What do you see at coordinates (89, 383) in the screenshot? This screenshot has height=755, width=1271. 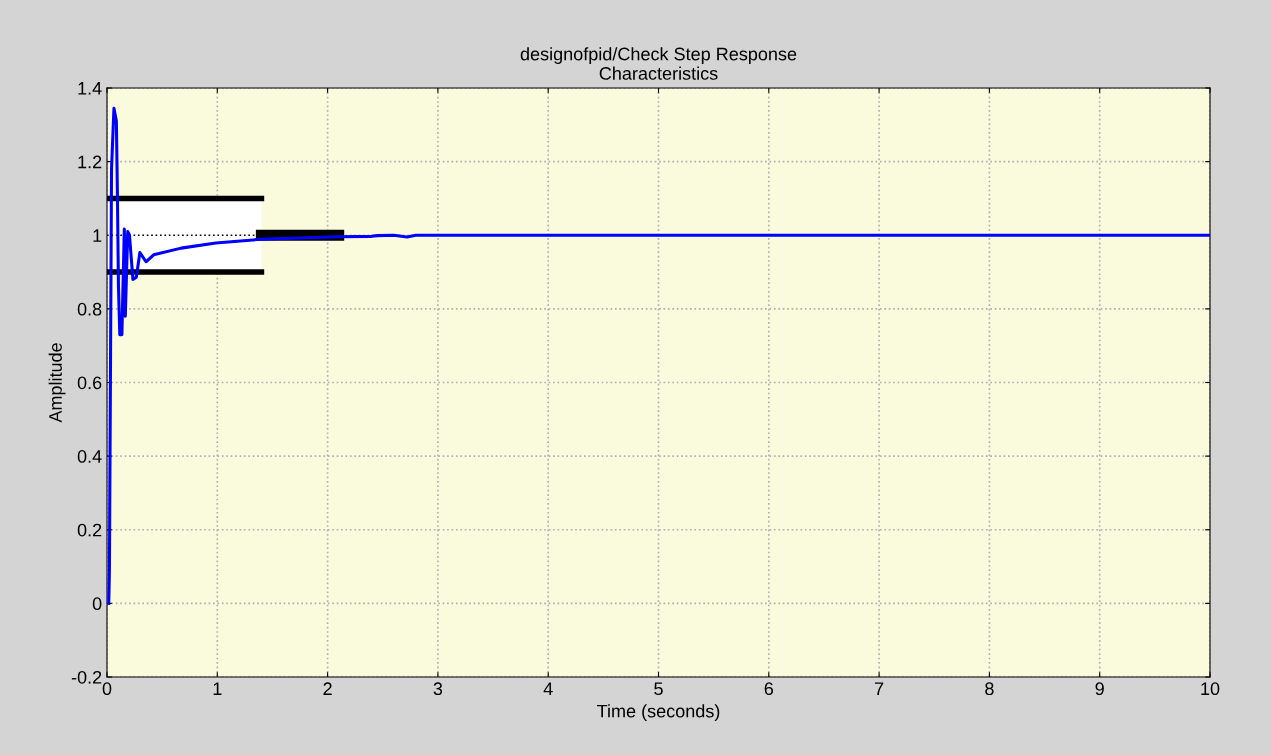 I see `y-tick-label: 0.6` at bounding box center [89, 383].